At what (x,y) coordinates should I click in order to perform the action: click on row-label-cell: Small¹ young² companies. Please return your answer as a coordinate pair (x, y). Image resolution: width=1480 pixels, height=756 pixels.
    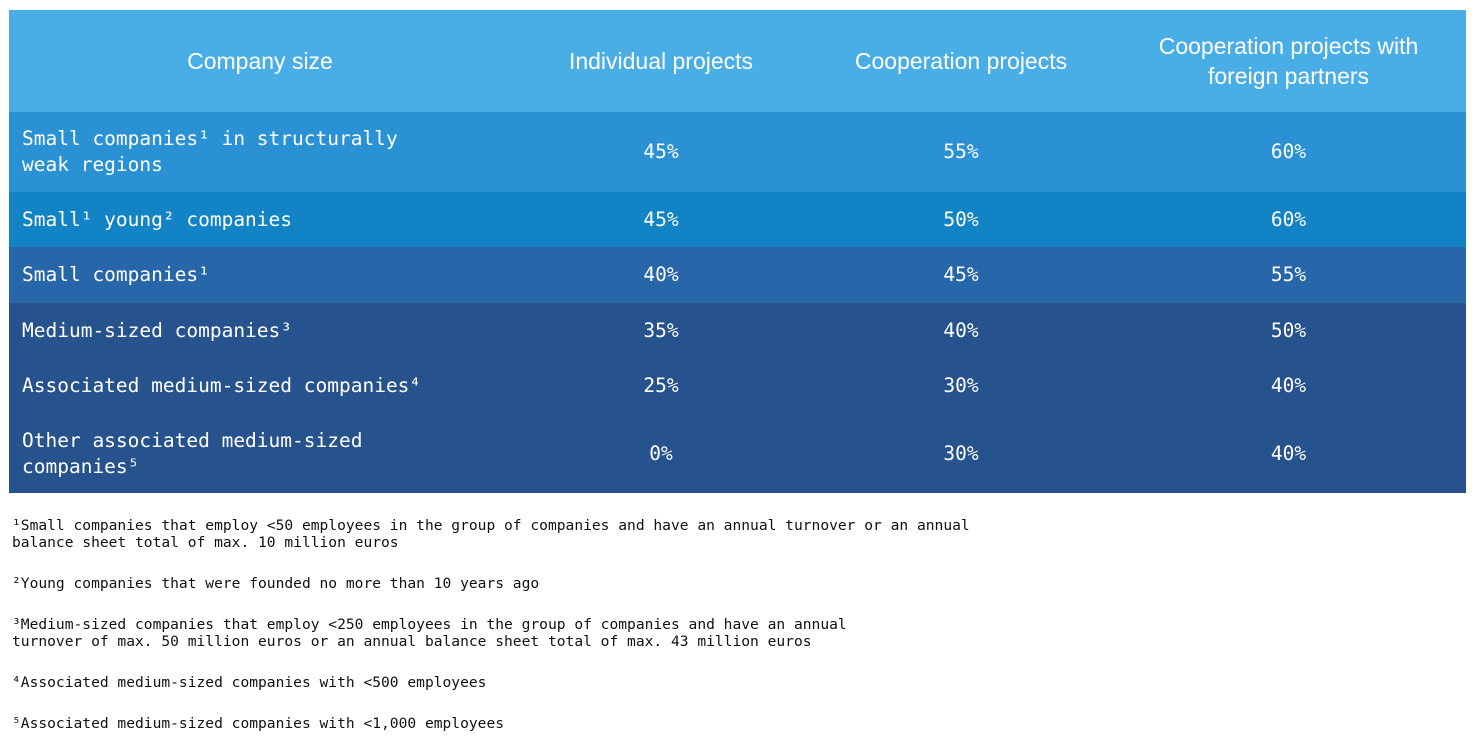
    Looking at the image, I should click on (260, 219).